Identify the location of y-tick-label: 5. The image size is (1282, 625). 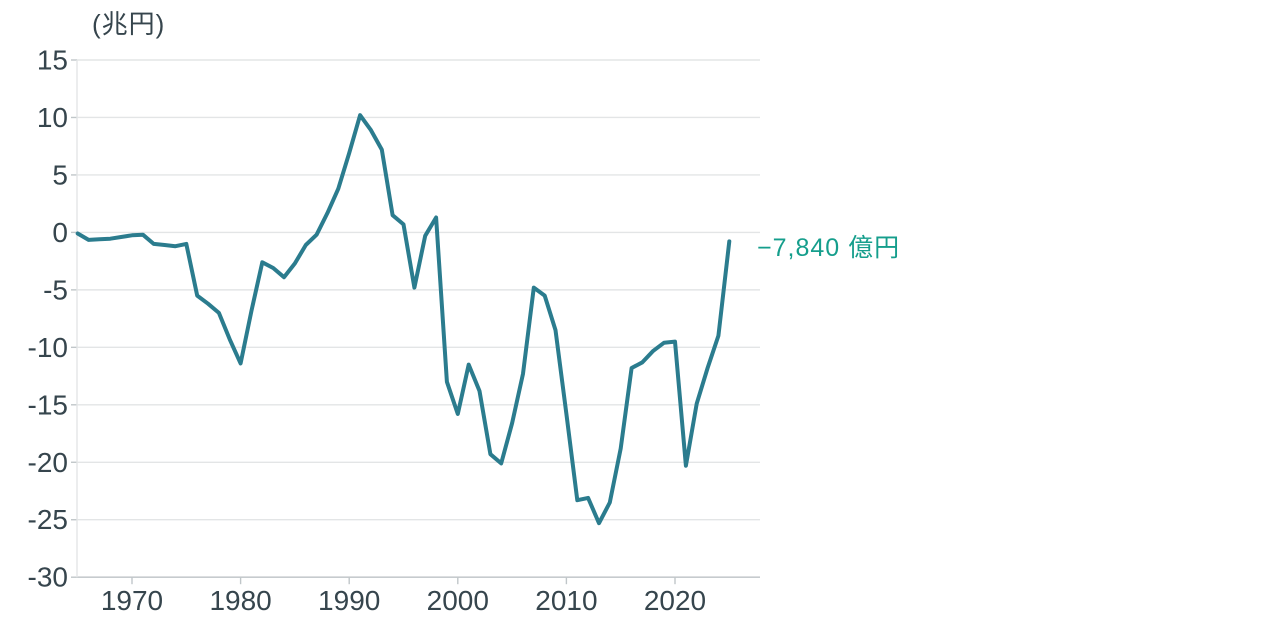
(60, 174).